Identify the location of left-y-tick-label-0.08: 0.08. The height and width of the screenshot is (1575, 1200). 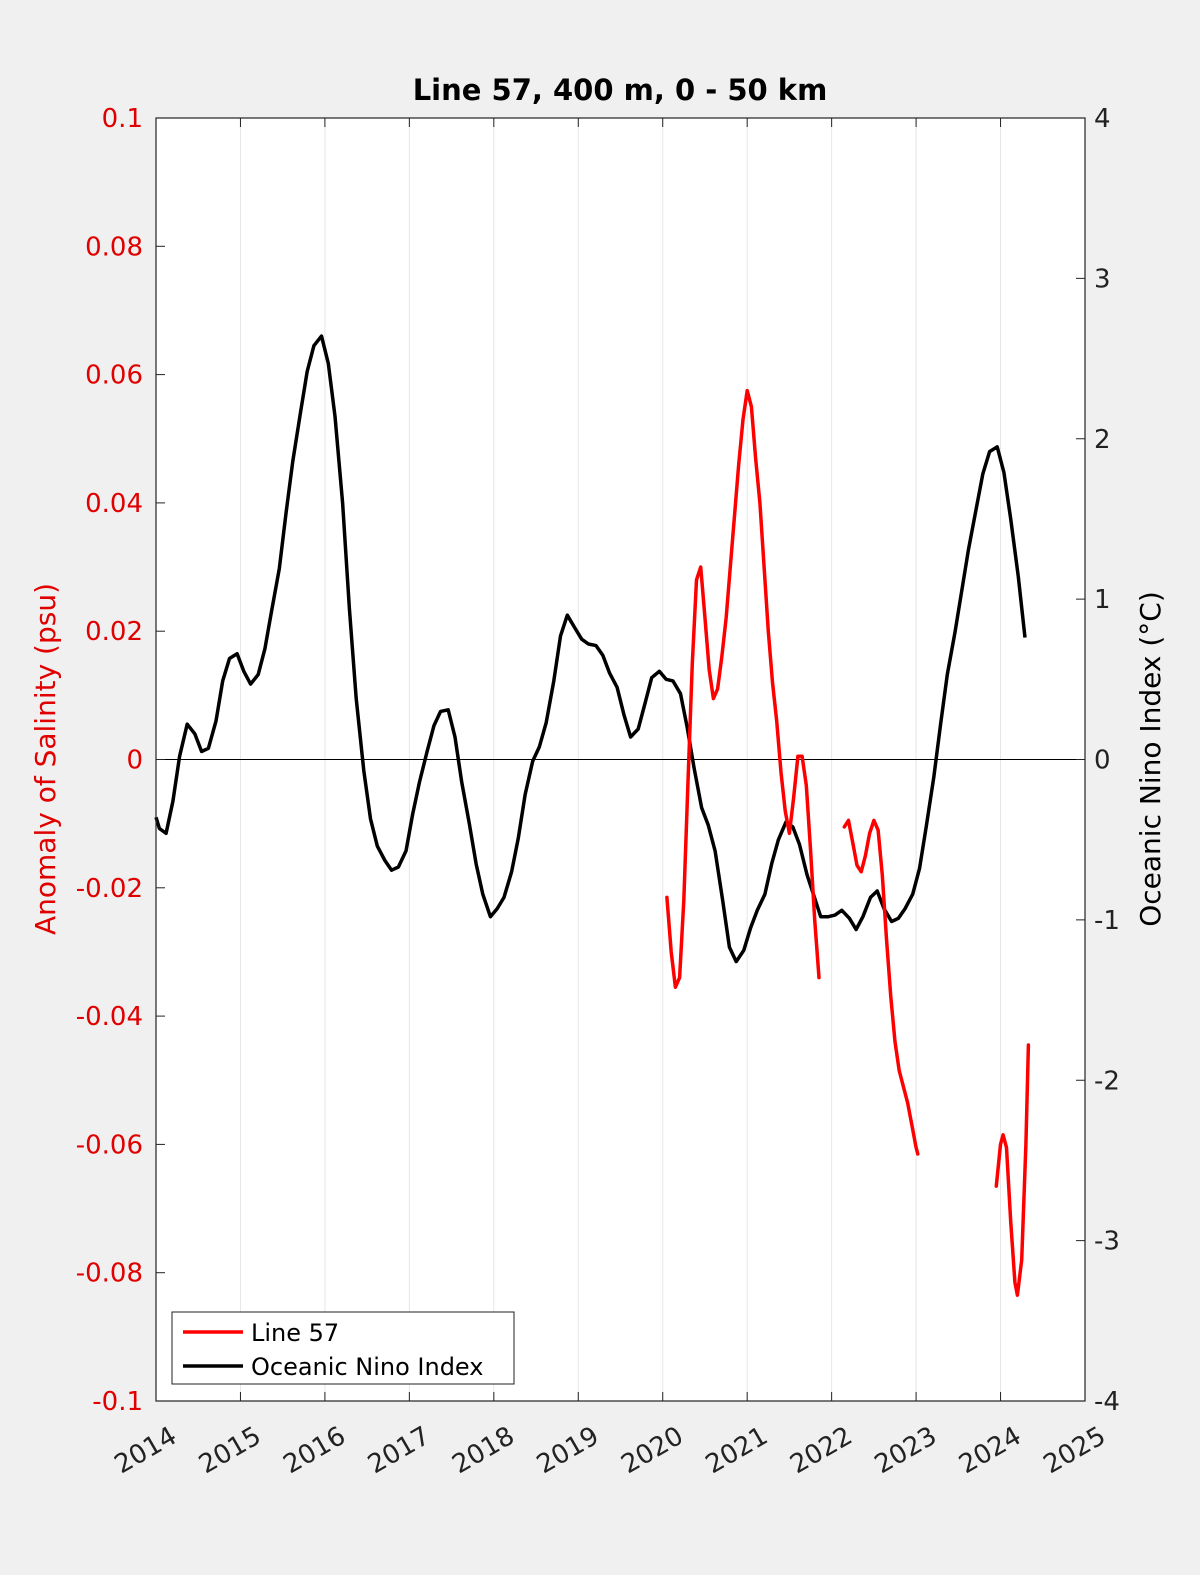
(114, 247).